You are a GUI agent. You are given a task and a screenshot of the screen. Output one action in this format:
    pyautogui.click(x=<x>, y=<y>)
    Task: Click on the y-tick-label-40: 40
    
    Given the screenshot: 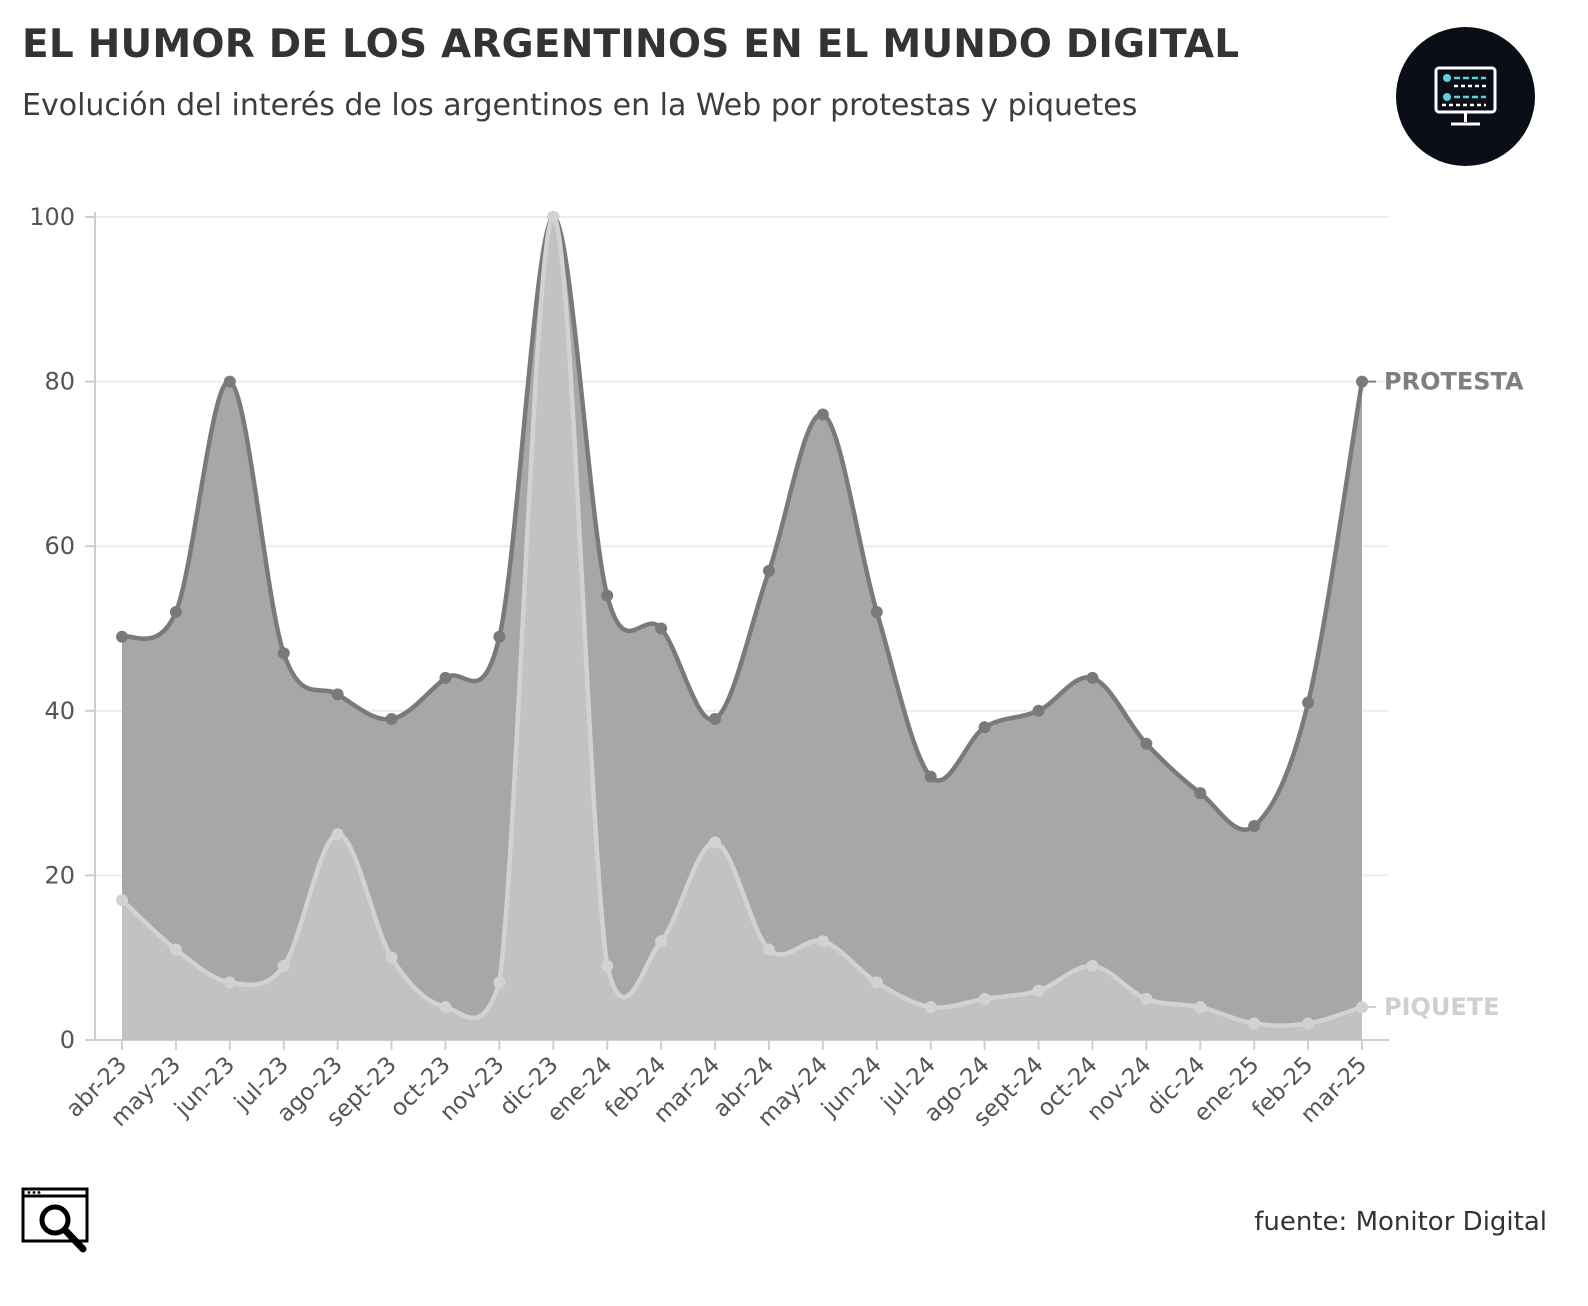 What is the action you would take?
    pyautogui.click(x=59, y=711)
    